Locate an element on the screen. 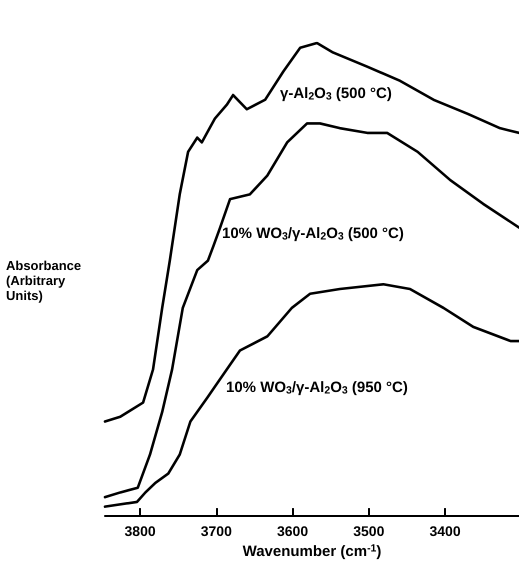 The height and width of the screenshot is (564, 519). series-label: 10% WO3/γ-Al2O3 (950 °C) is located at coordinates (317, 387).